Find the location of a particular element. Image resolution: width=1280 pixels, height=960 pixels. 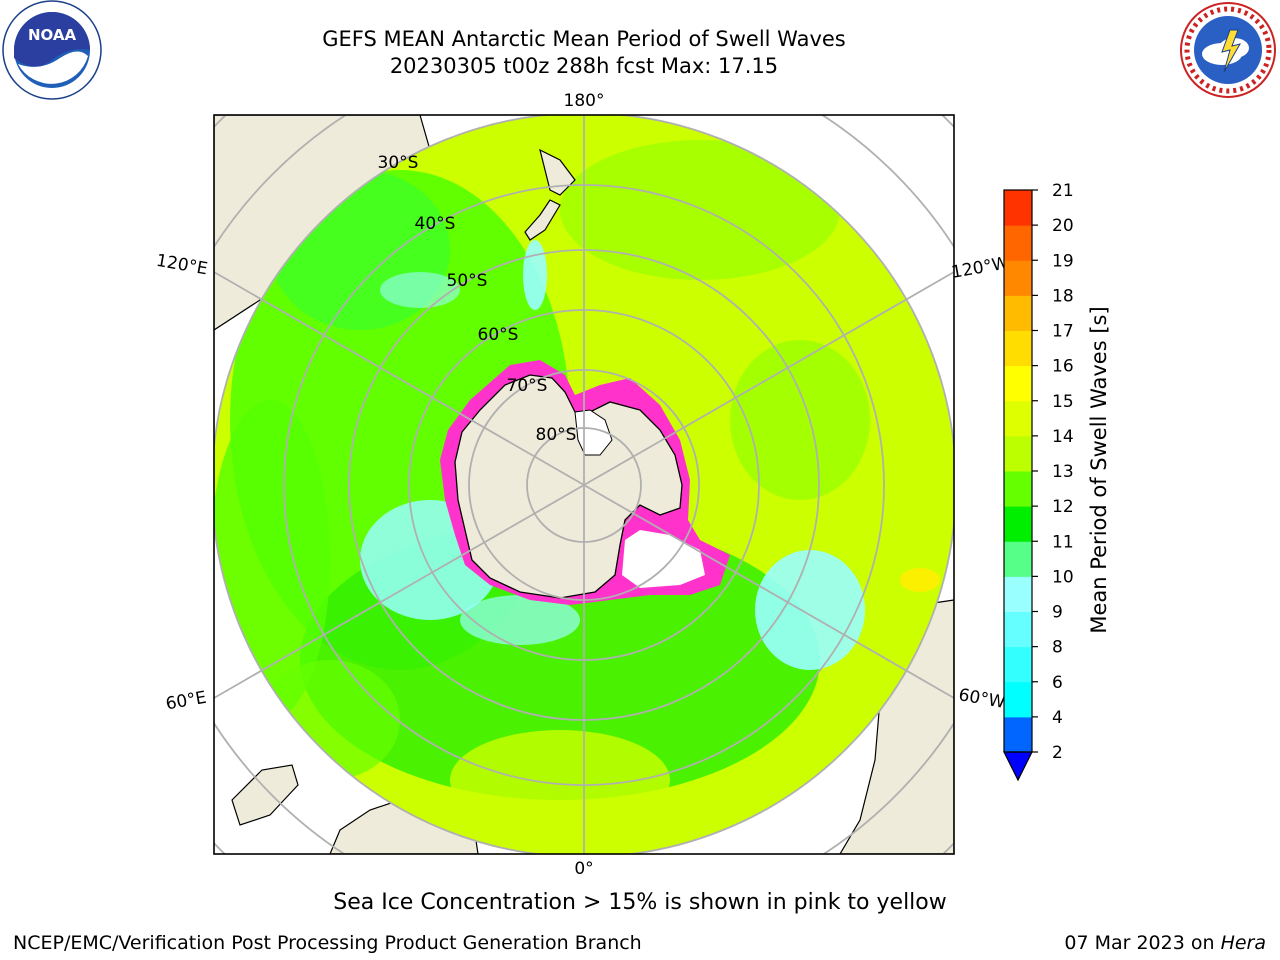

weddell-sea-ice is located at coordinates (663, 559).